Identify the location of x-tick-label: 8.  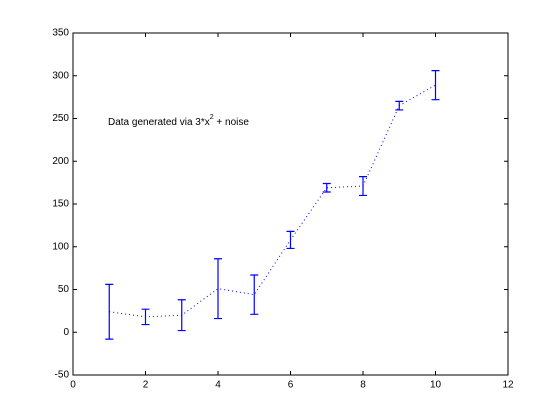
(363, 385).